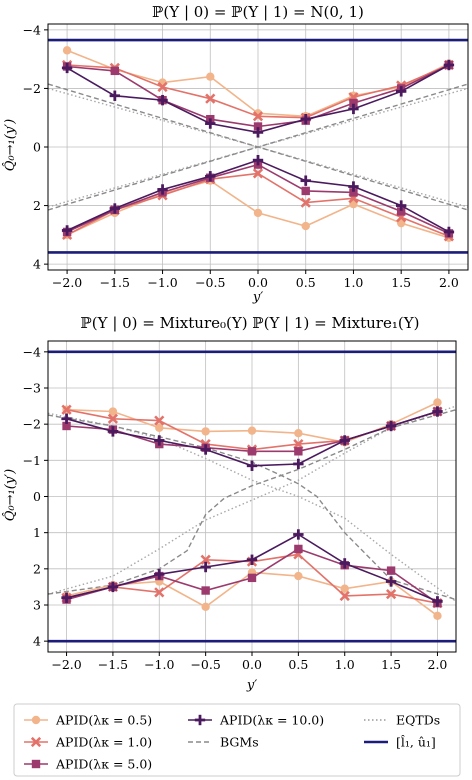  Describe the element at coordinates (159, 664) in the screenshot. I see `tick-label-x: −1.0` at that location.